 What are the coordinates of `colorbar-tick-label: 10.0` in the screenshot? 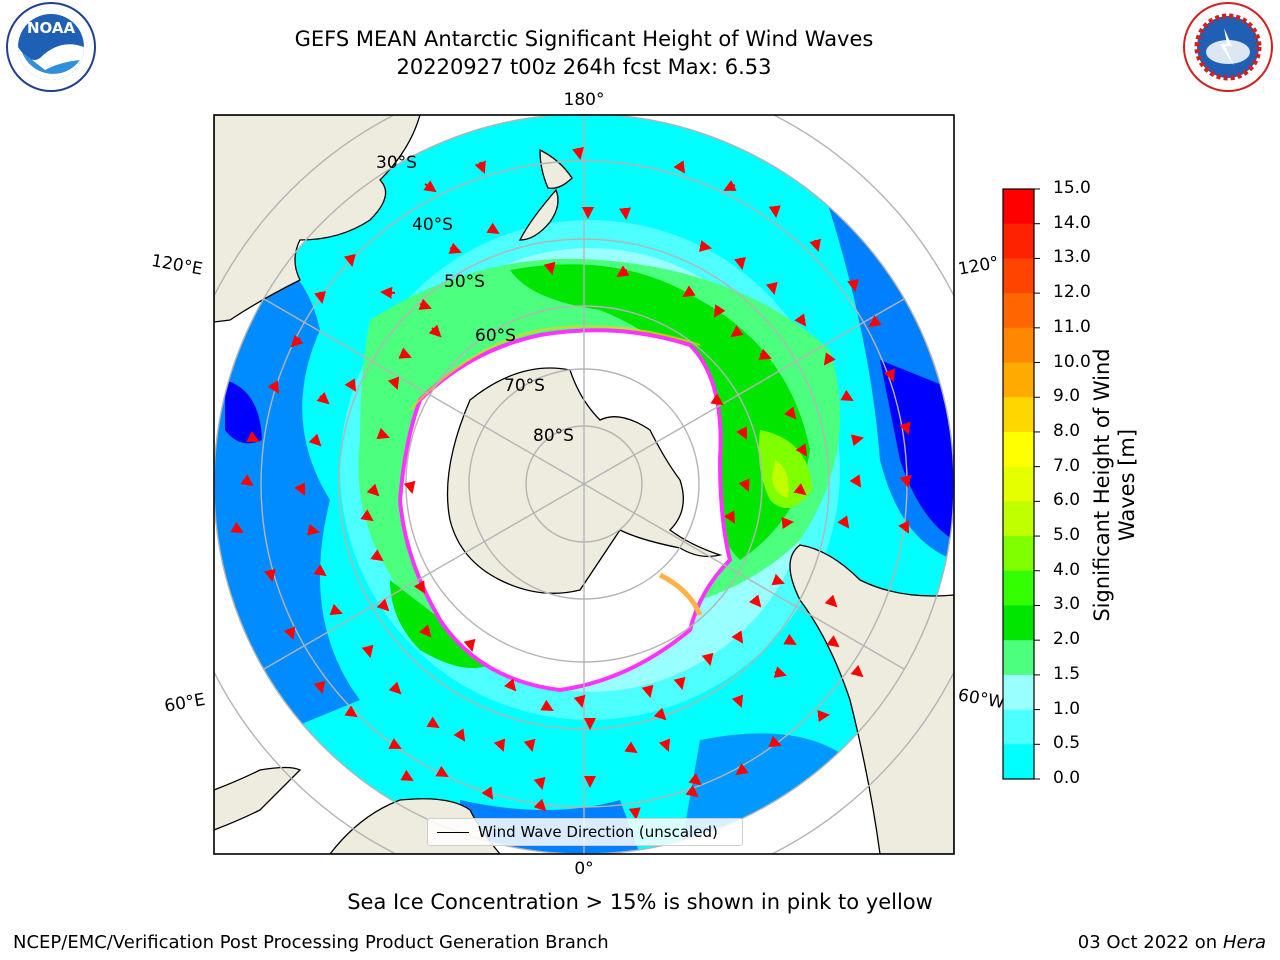 It's located at (1072, 361).